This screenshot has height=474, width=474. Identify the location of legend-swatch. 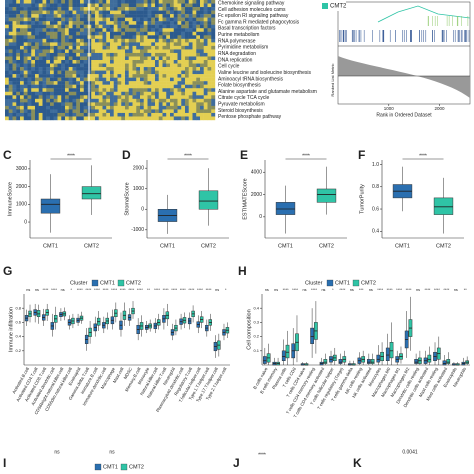
(325, 6).